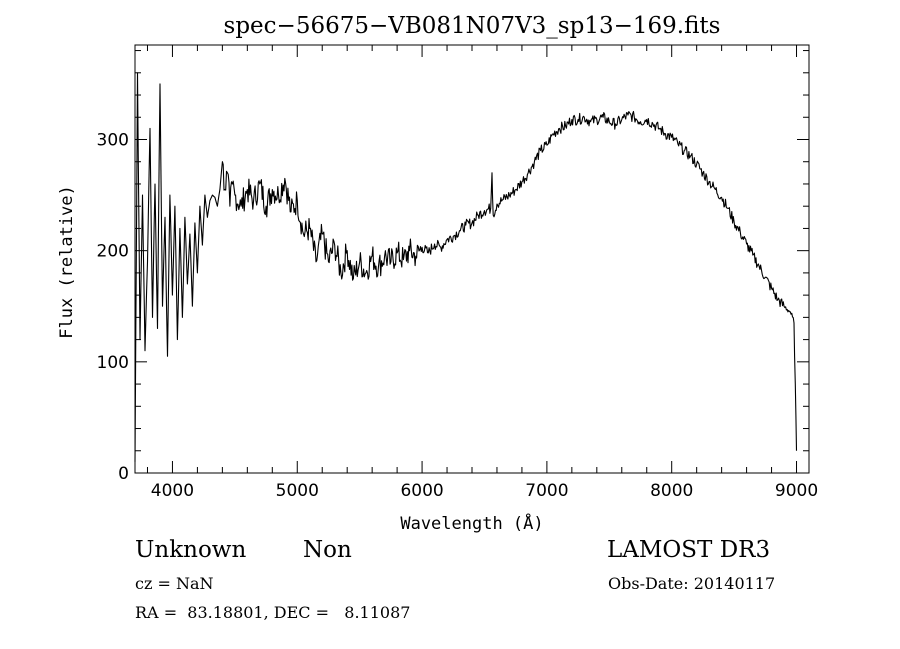 Image resolution: width=900 pixels, height=649 pixels. What do you see at coordinates (172, 491) in the screenshot?
I see `x-tick-label: 4000` at bounding box center [172, 491].